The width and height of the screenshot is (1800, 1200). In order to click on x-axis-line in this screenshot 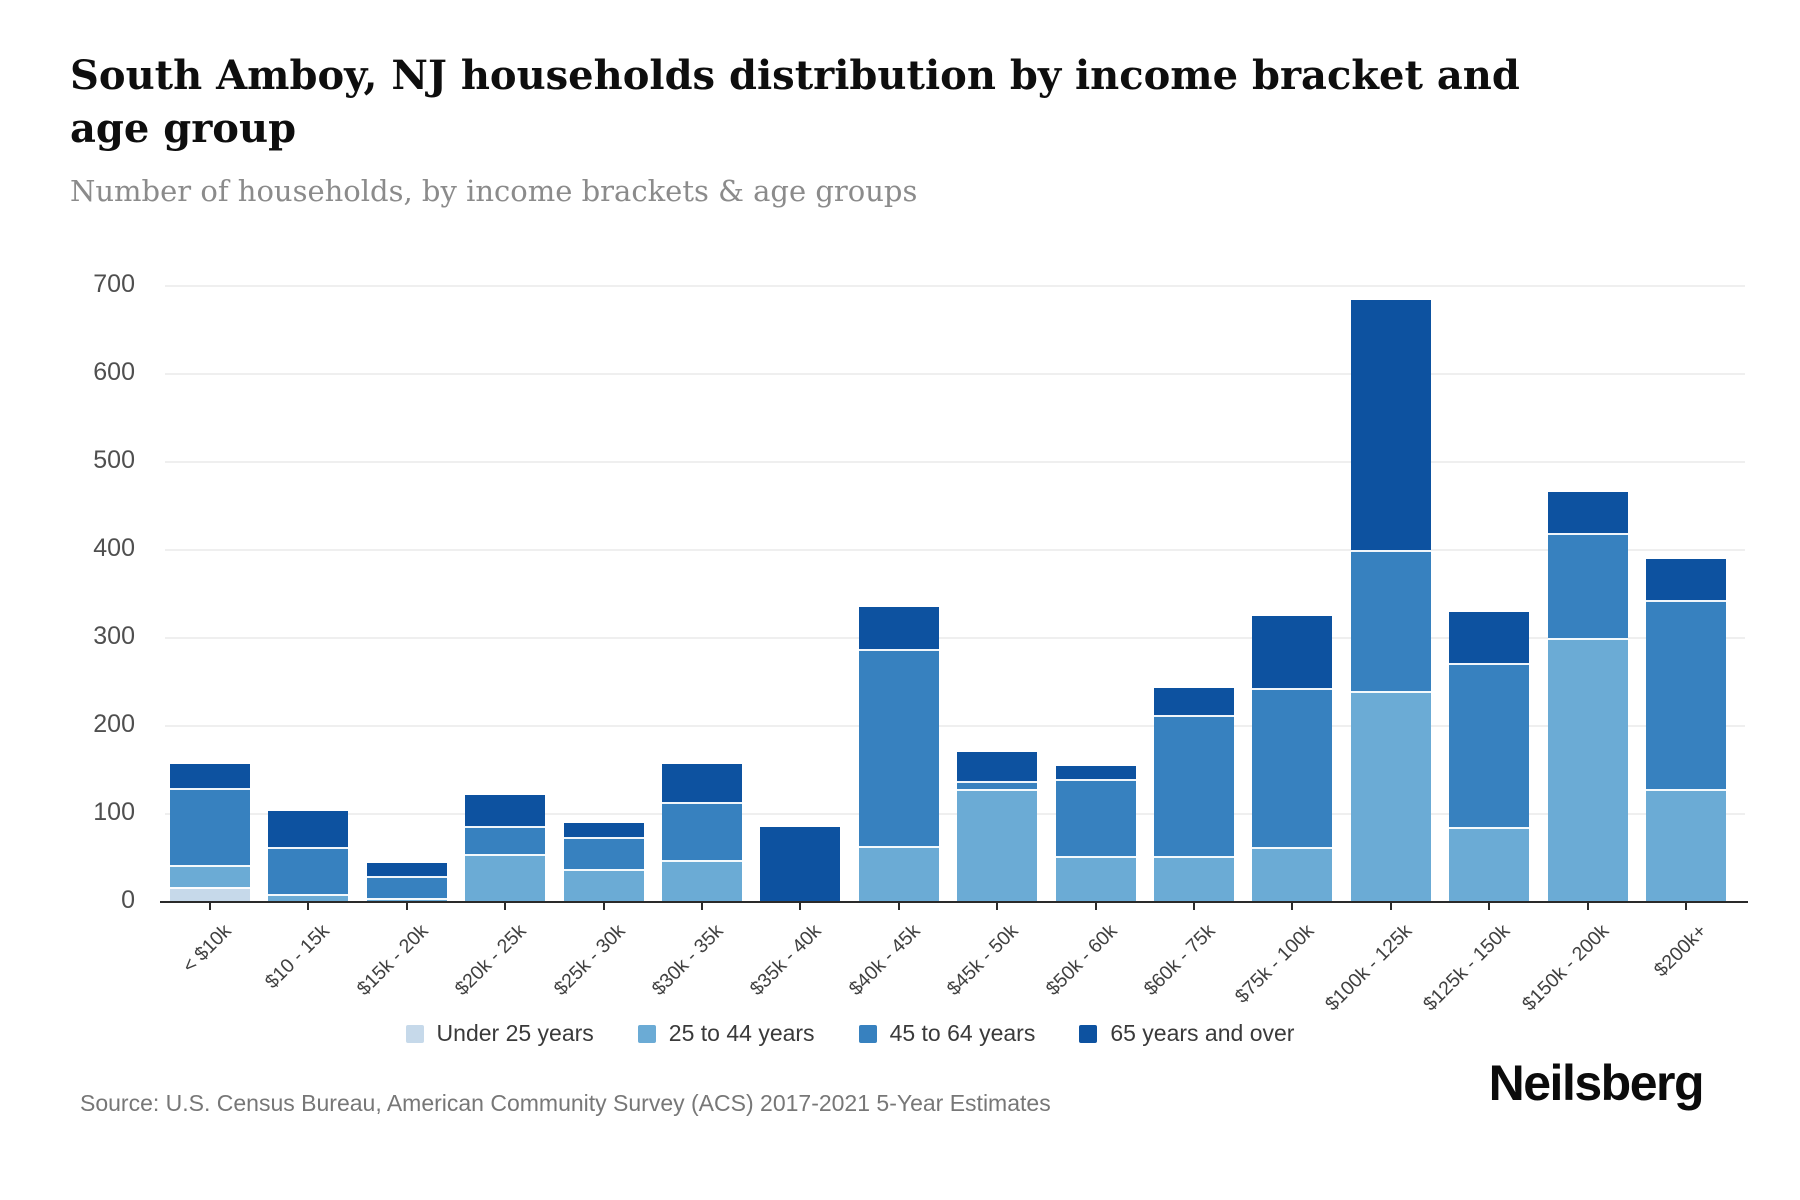, I will do `click(954, 902)`.